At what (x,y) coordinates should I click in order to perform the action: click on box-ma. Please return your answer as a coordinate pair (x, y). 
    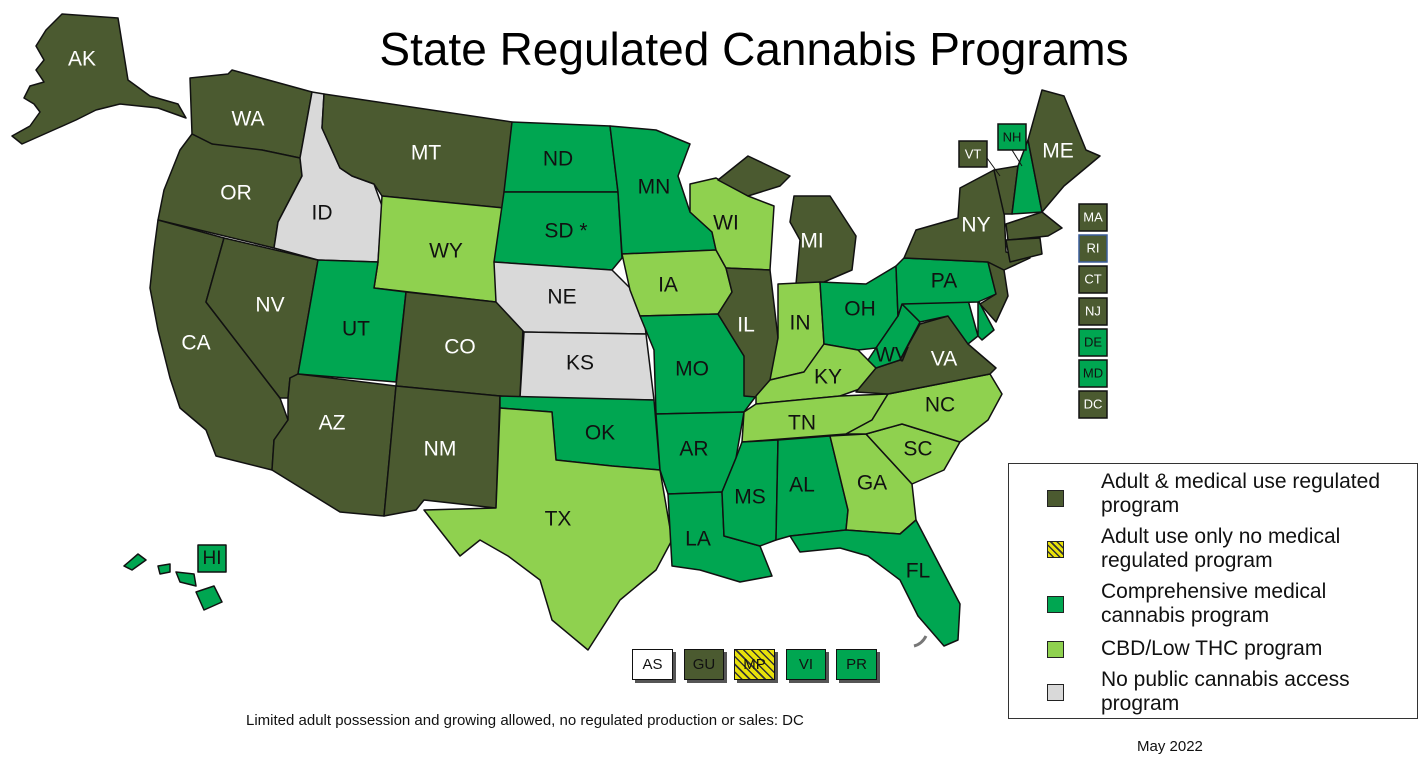
    Looking at the image, I should click on (1093, 217).